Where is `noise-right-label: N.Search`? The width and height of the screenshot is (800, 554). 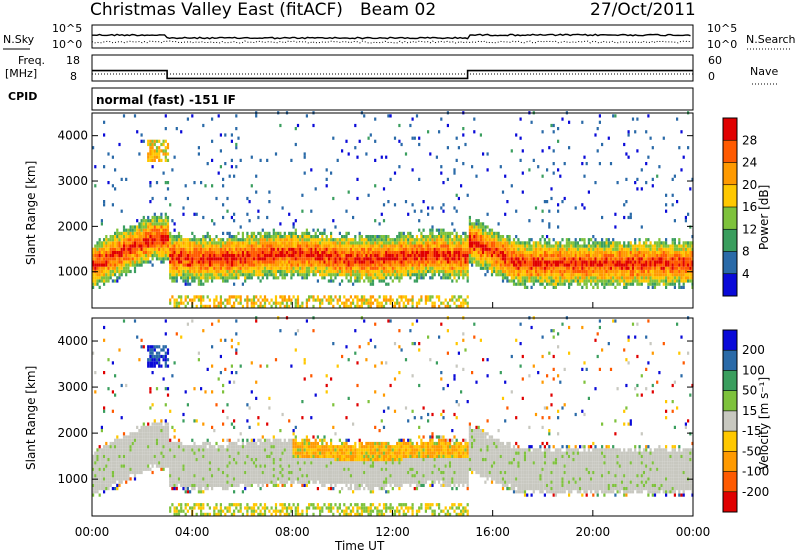 noise-right-label: N.Search is located at coordinates (771, 39).